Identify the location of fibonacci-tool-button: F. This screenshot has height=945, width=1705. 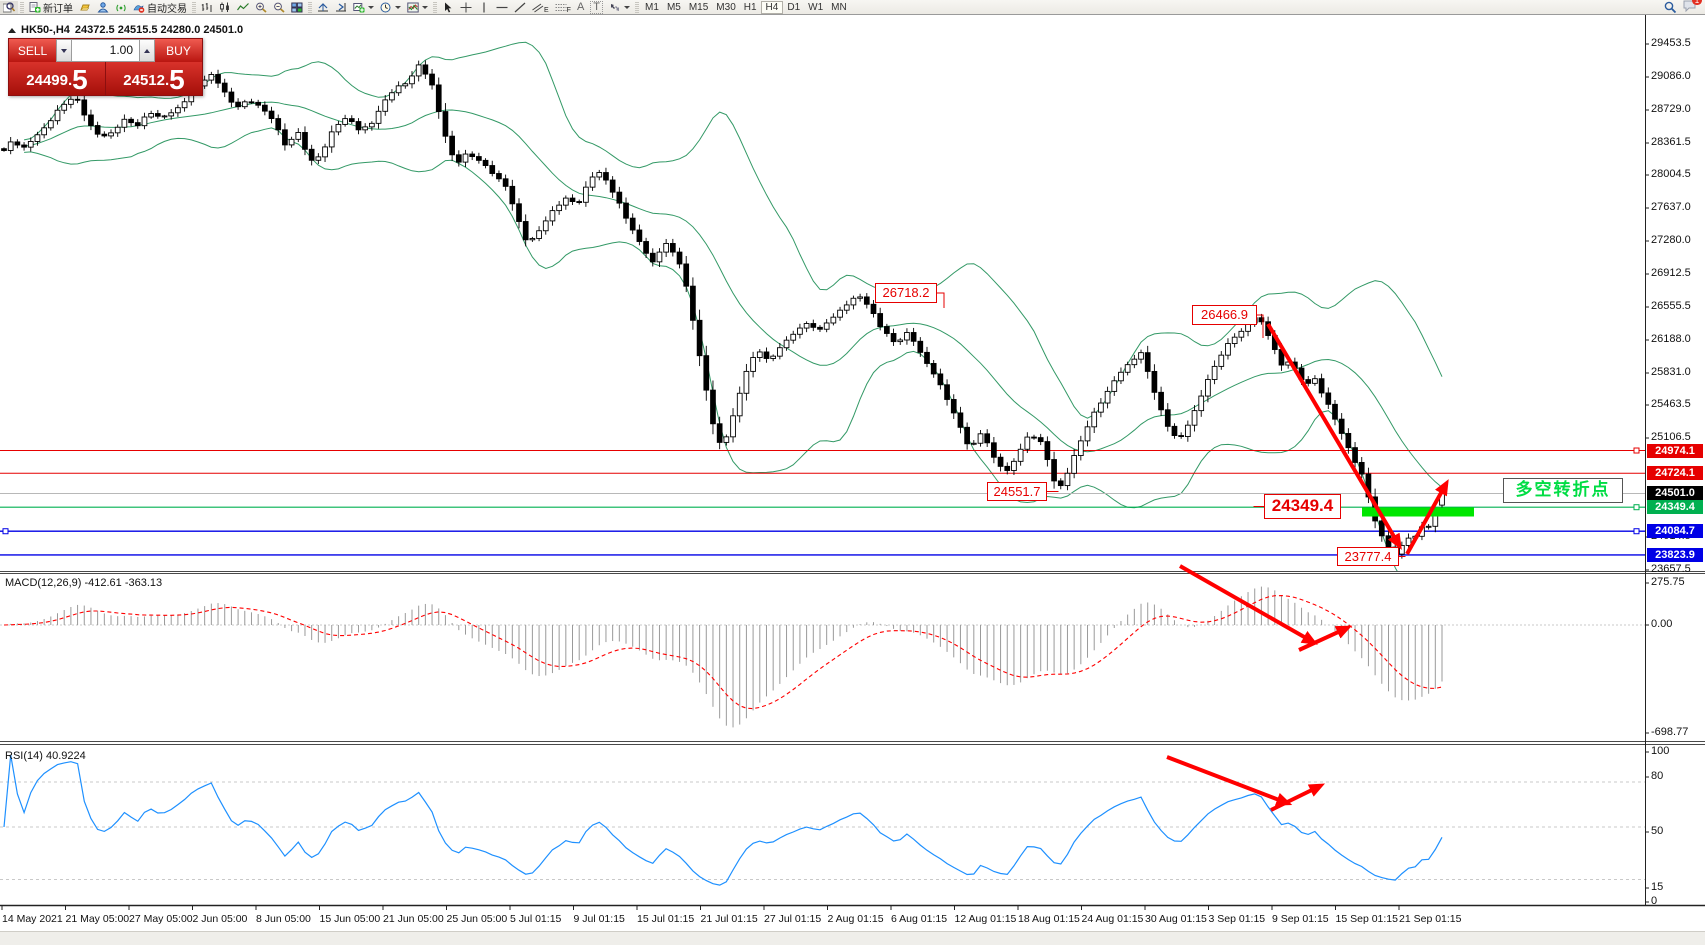
(563, 7).